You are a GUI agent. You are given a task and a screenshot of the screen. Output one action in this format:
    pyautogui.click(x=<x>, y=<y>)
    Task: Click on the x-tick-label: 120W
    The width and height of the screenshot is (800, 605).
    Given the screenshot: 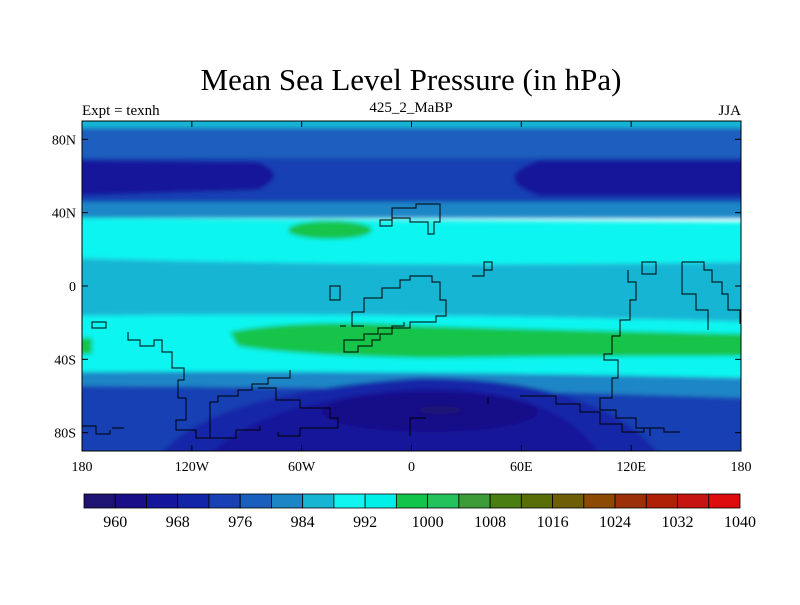 What is the action you would take?
    pyautogui.click(x=192, y=467)
    